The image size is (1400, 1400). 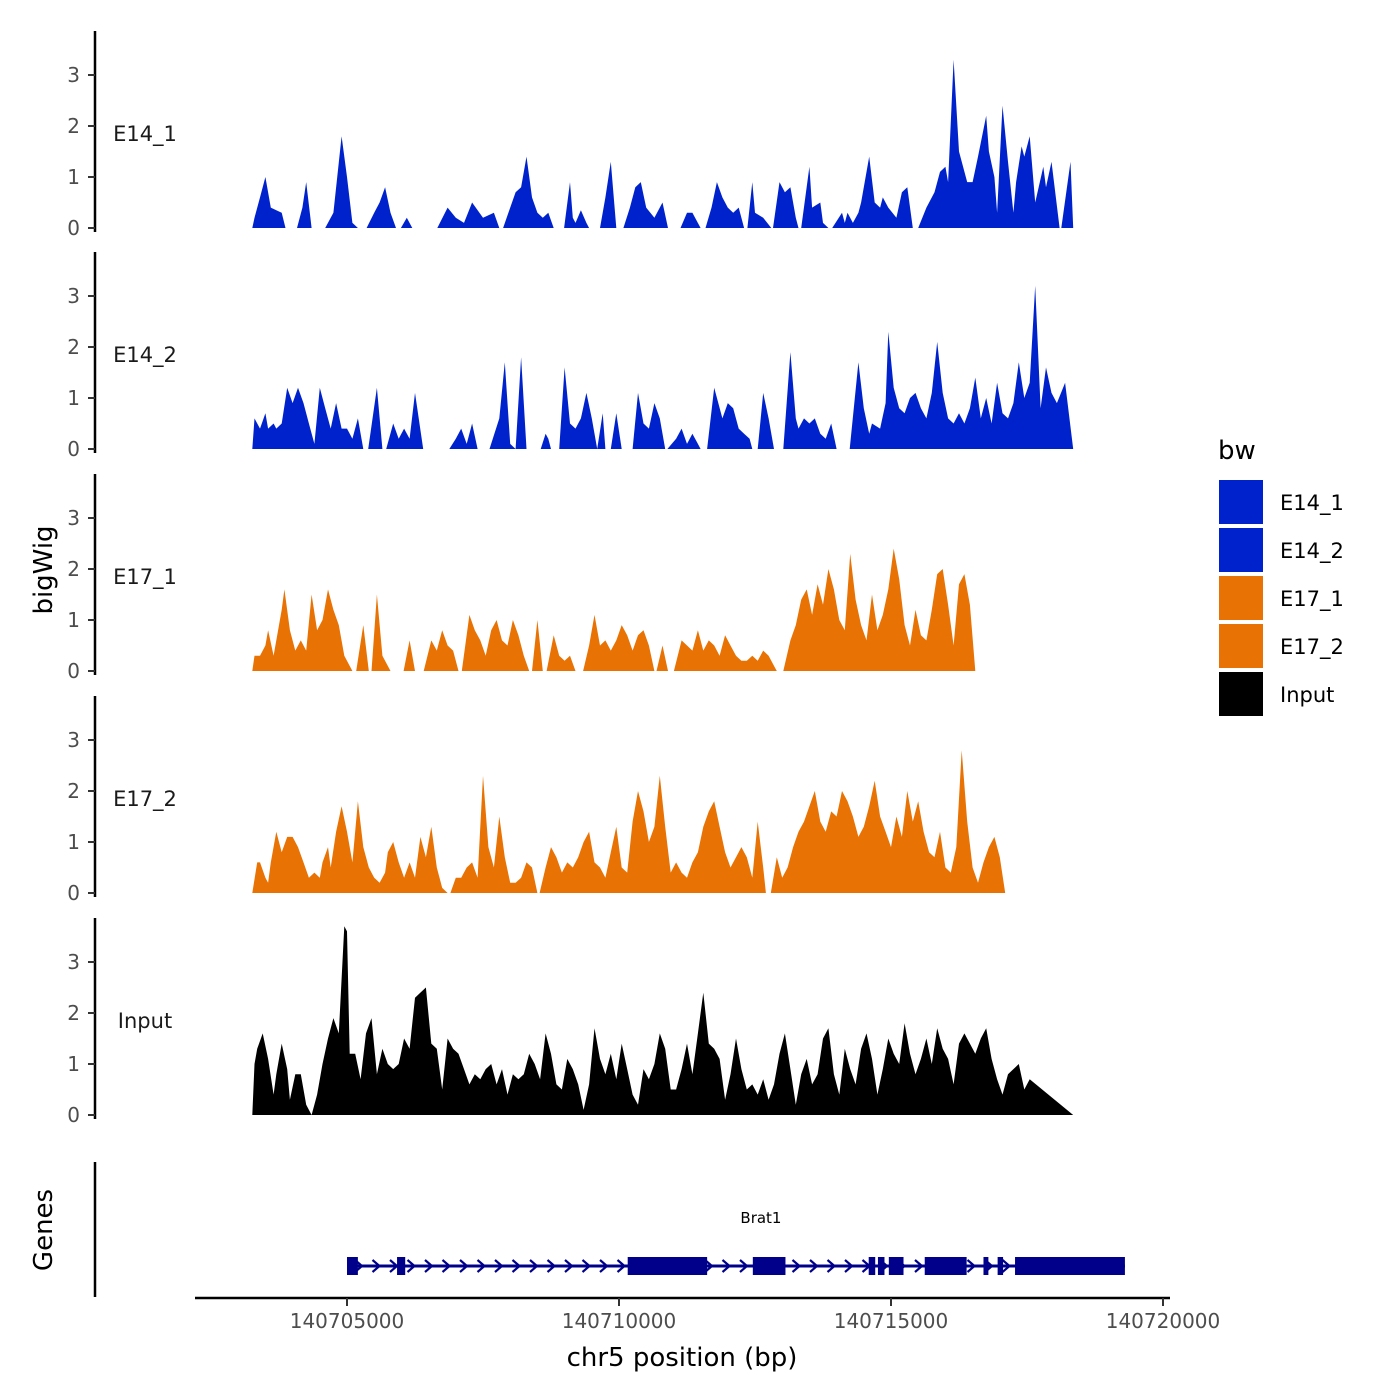 What do you see at coordinates (1276, 694) in the screenshot?
I see `legend-entry-input: Input` at bounding box center [1276, 694].